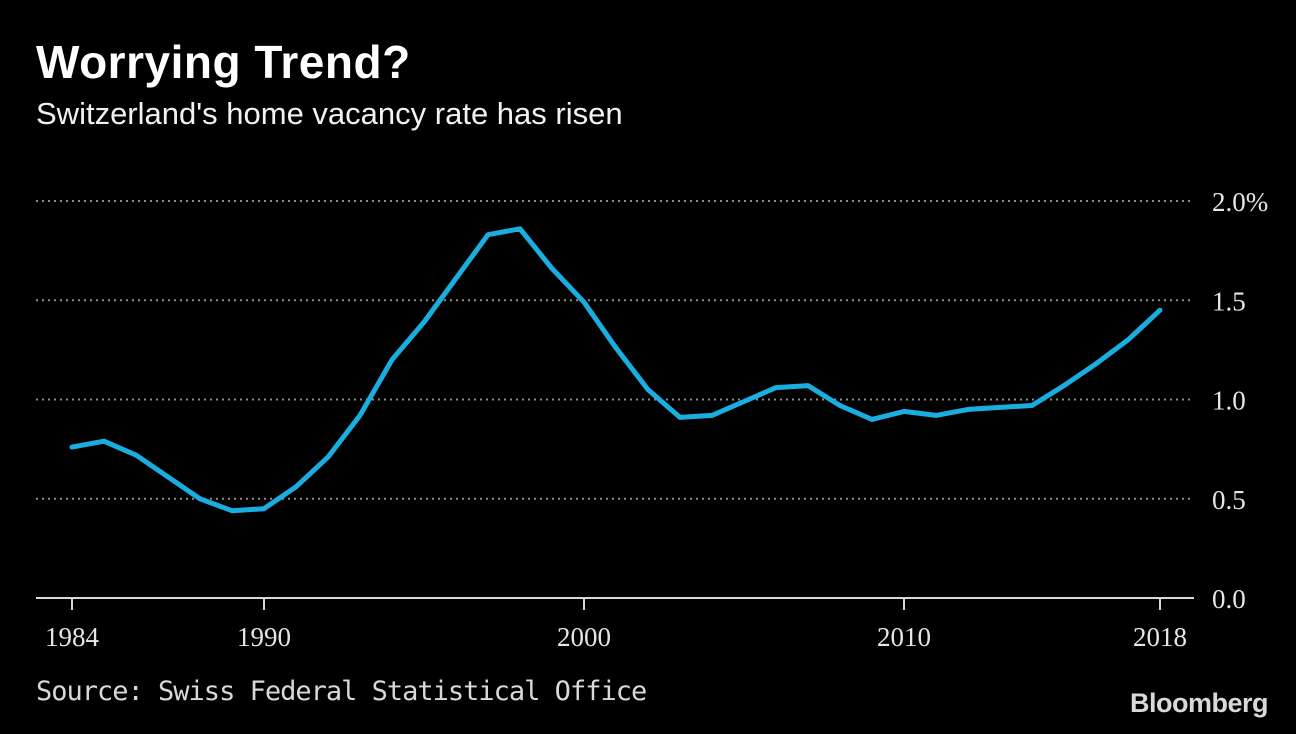 The width and height of the screenshot is (1296, 734). I want to click on x-tick-label: 2010, so click(904, 637).